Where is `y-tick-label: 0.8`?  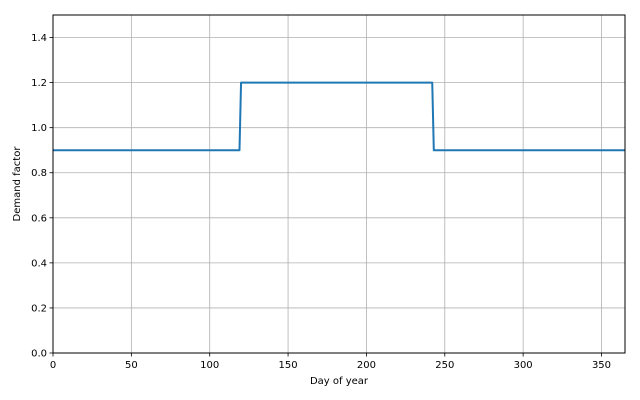 y-tick-label: 0.8 is located at coordinates (39, 173).